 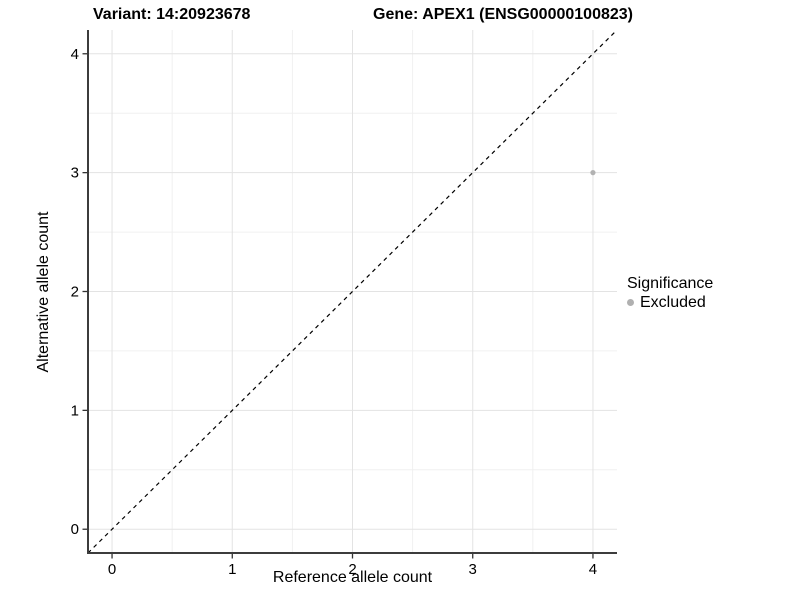 I want to click on y-tick-label: 3, so click(x=75, y=173).